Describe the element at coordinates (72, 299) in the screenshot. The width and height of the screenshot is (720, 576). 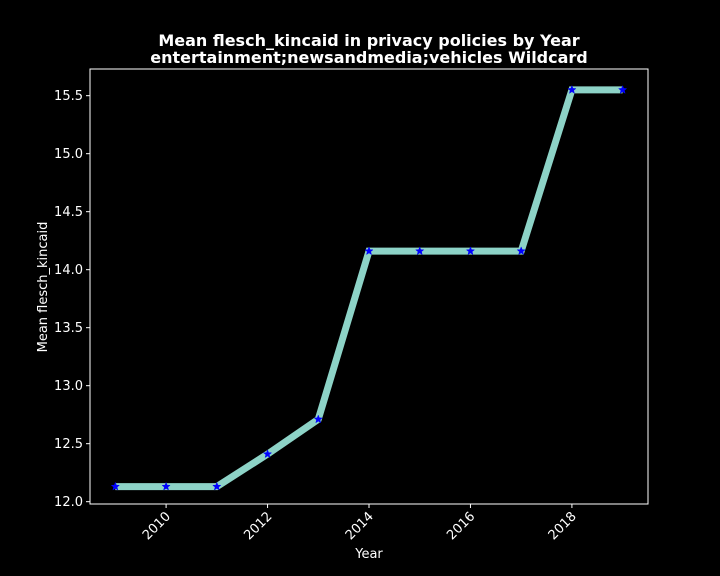
I see `y-axis: 12.0 12.5 13.0 13.5 14.0 14.5 15.0 15.5` at that location.